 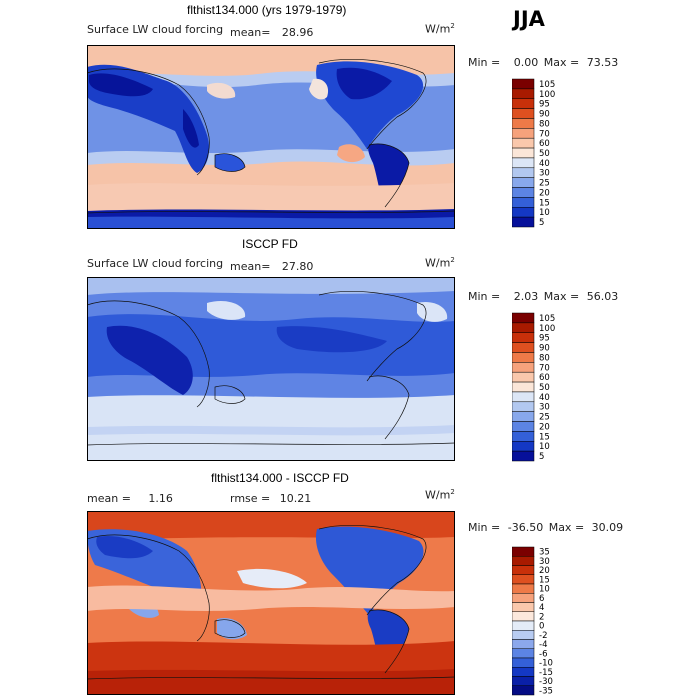 What do you see at coordinates (544, 368) in the screenshot?
I see `panel-2-colorbar-label: 70` at bounding box center [544, 368].